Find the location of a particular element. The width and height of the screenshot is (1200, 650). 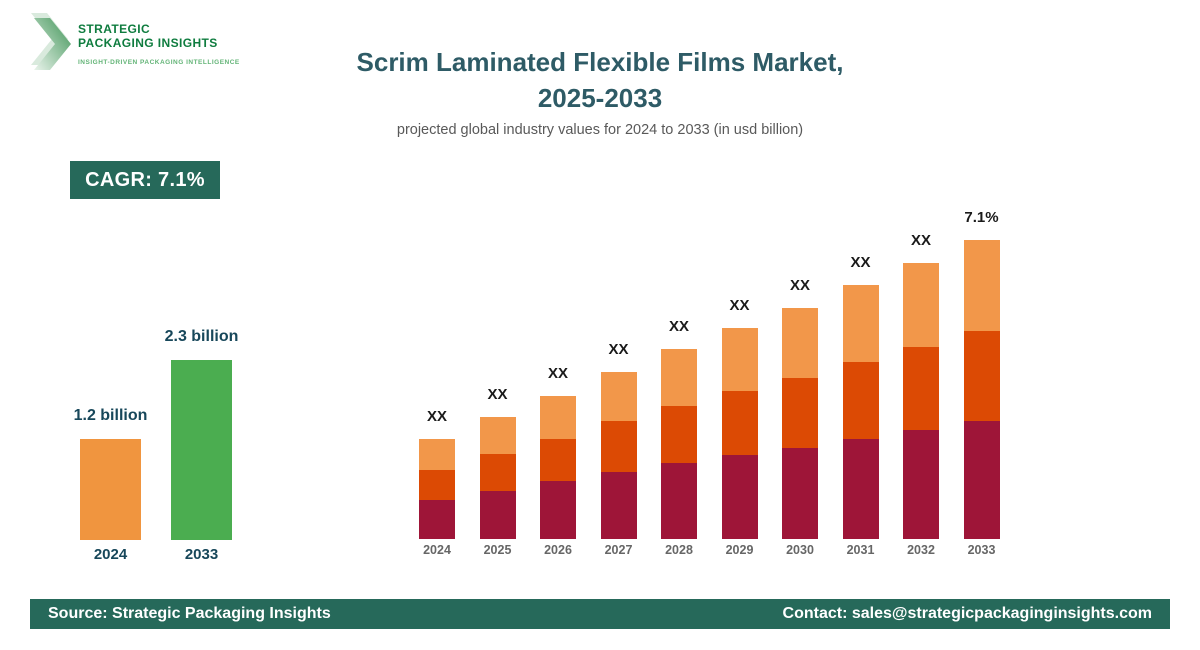

axis-label-2024: 2024 is located at coordinates (437, 550).